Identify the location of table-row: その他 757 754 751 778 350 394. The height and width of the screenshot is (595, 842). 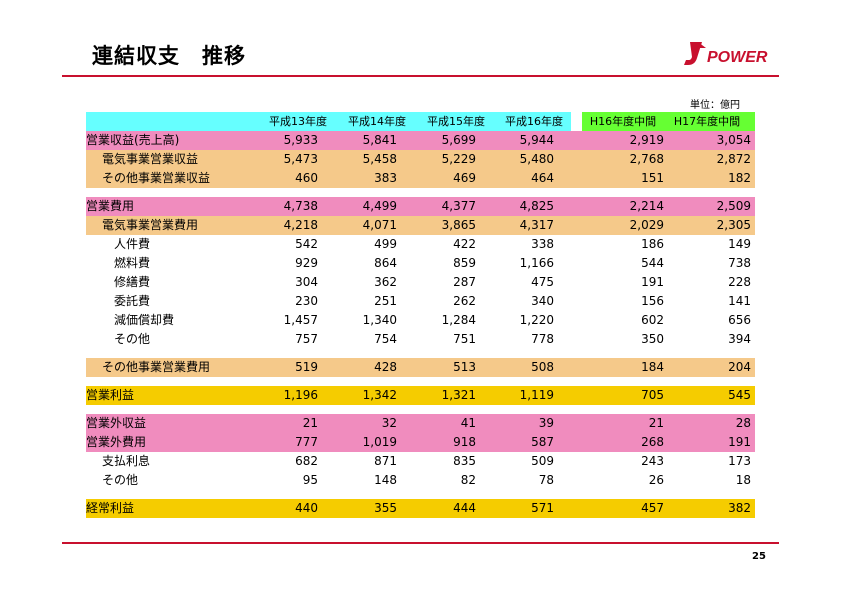
(420, 339).